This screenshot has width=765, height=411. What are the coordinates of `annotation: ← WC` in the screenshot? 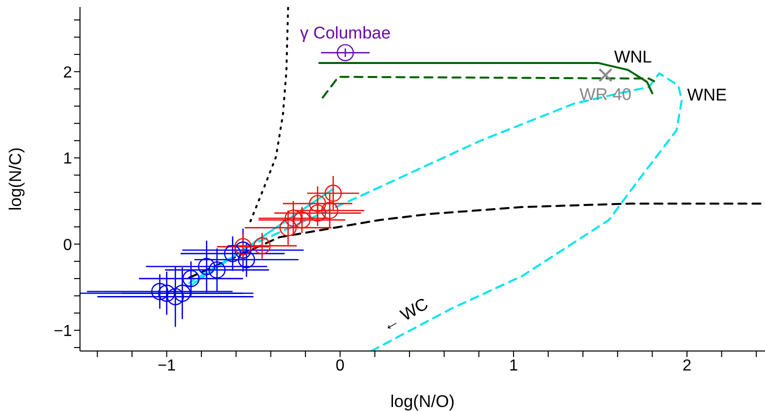 It's located at (405, 315).